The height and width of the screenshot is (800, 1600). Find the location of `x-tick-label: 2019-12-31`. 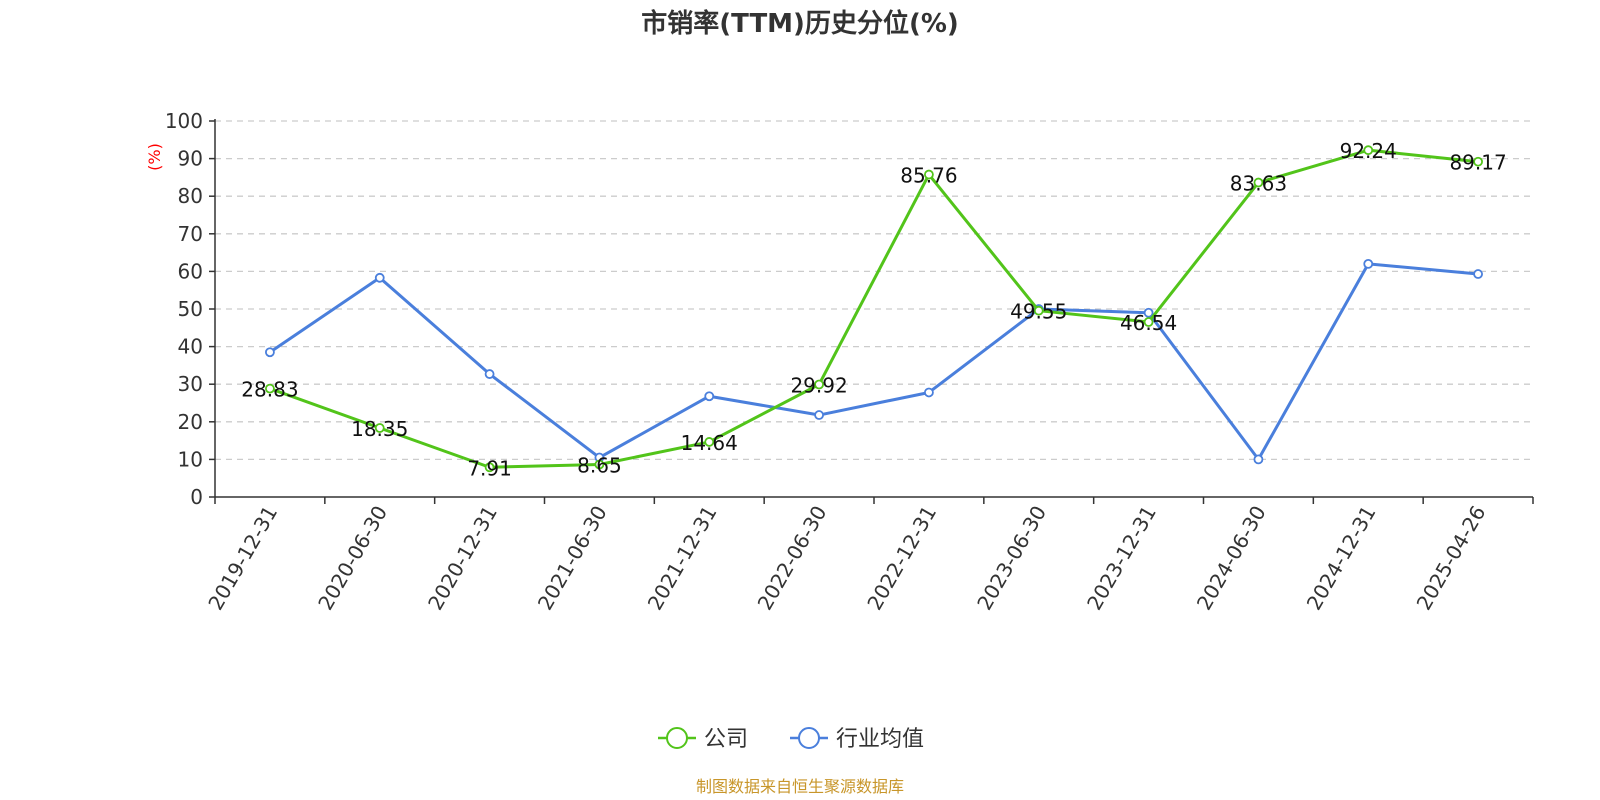

x-tick-label: 2019-12-31 is located at coordinates (242, 558).